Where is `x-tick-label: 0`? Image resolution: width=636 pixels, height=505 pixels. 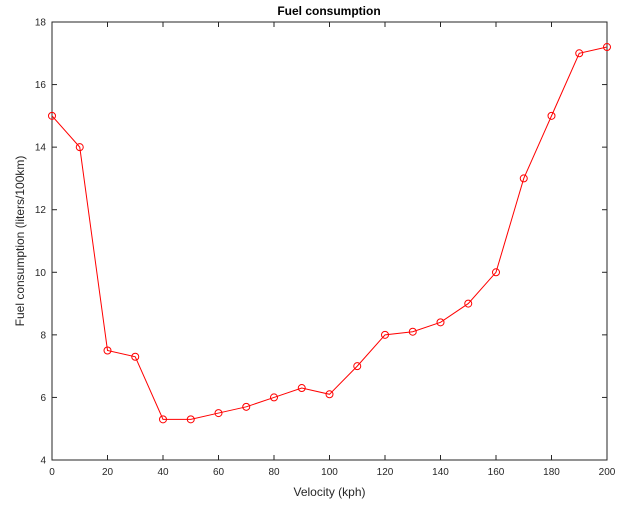
x-tick-label: 0 is located at coordinates (52, 472).